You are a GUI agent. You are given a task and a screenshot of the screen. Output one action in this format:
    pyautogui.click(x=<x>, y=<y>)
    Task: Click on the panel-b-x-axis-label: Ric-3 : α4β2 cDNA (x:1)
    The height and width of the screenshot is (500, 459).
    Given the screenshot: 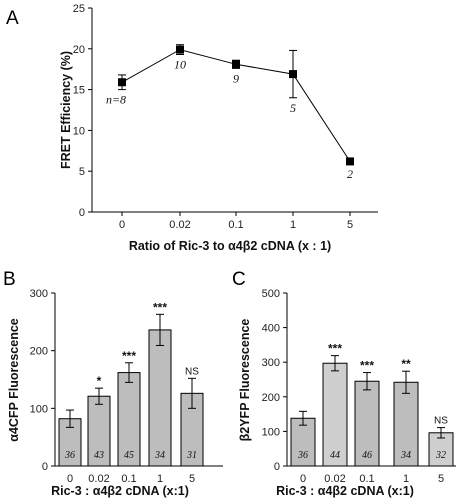 What is the action you would take?
    pyautogui.click(x=120, y=491)
    